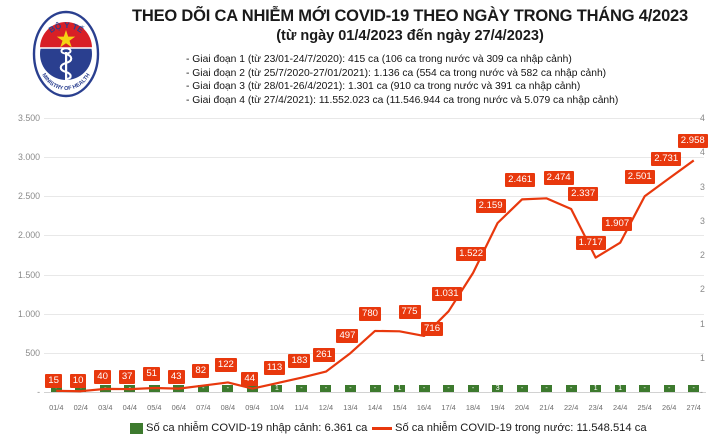 The width and height of the screenshot is (720, 443). What do you see at coordinates (583, 194) in the screenshot?
I see `line-value-label: 2.337` at bounding box center [583, 194].